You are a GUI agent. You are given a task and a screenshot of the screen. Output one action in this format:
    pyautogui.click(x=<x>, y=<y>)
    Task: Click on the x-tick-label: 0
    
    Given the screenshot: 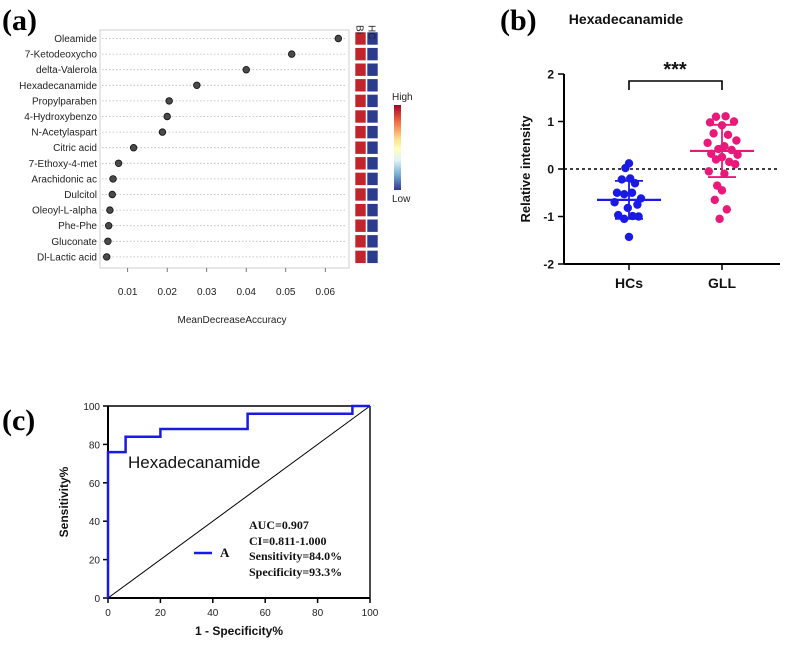 What is the action you would take?
    pyautogui.click(x=108, y=613)
    